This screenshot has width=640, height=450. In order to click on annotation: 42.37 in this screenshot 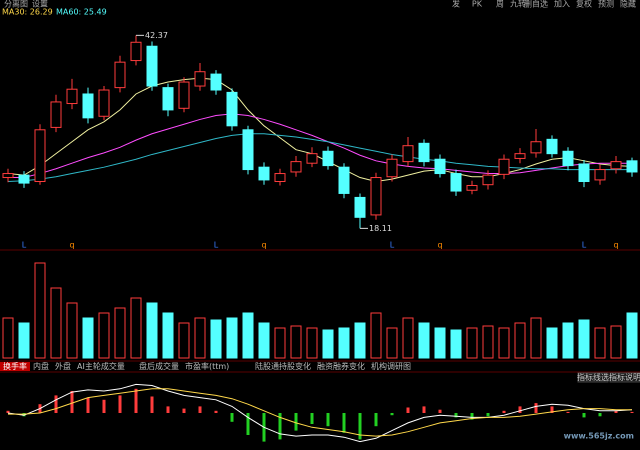, I will do `click(156, 35)`.